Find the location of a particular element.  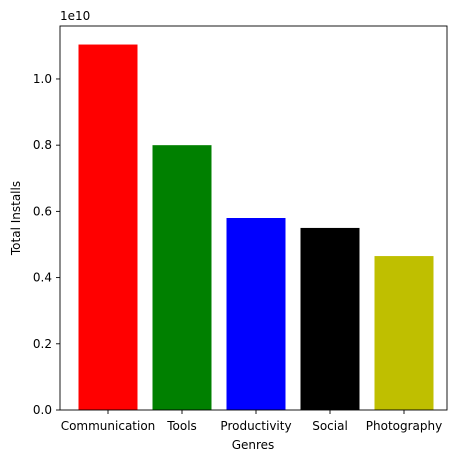

x-axis-label: Genres is located at coordinates (253, 445).